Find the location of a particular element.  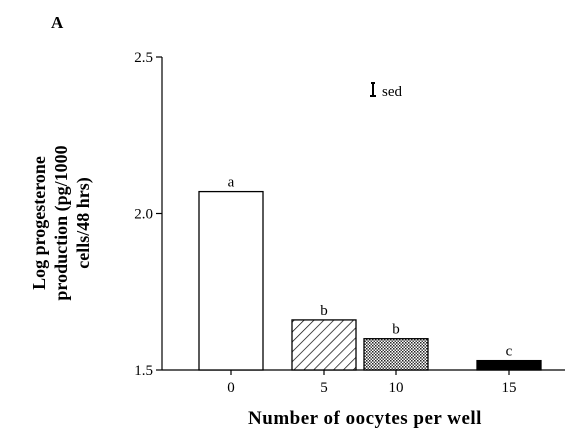

x-tick-label: 15 is located at coordinates (509, 388).